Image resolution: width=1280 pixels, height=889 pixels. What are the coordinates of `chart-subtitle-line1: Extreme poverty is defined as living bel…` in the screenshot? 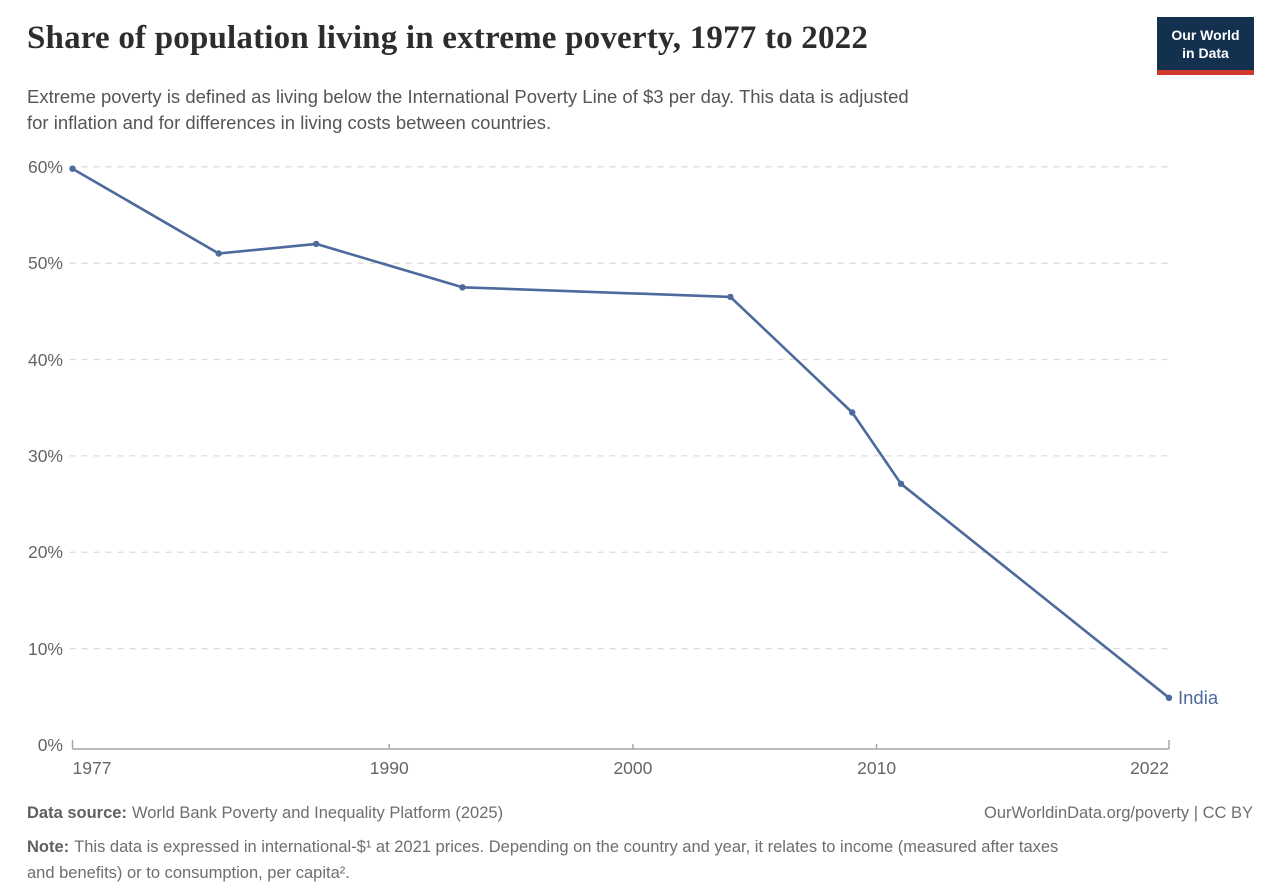 It's located at (468, 96).